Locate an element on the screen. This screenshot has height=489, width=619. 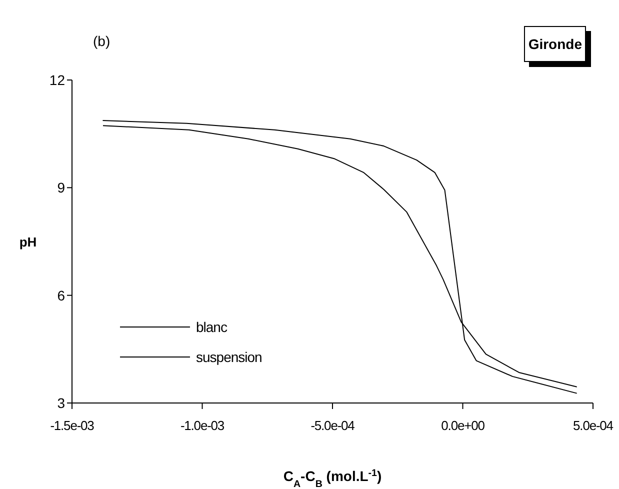
x-tick-label: -1.5e-03 is located at coordinates (72, 426).